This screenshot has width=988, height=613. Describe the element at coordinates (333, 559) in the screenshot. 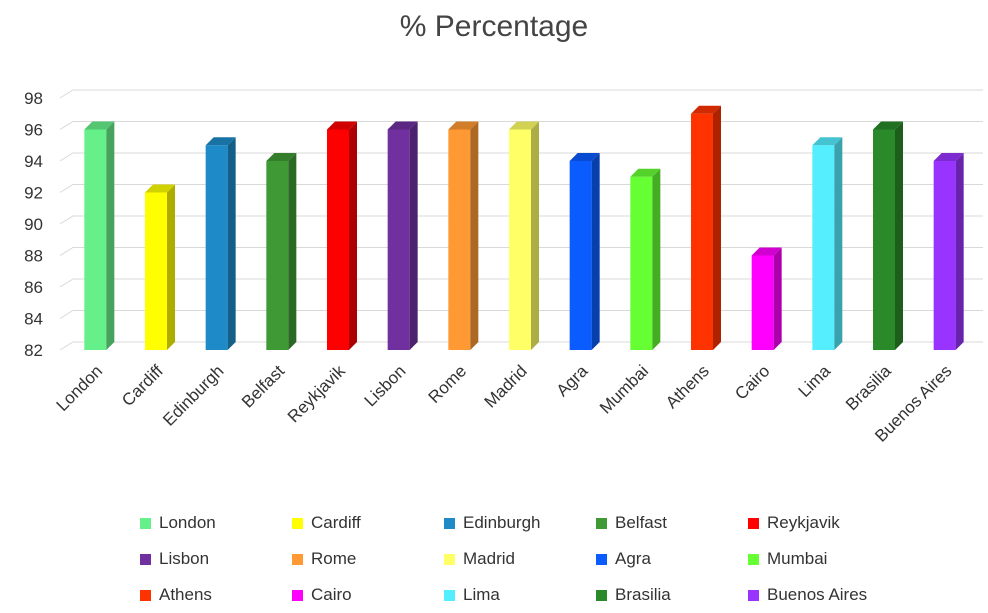

I see `legend-label: Rome` at that location.